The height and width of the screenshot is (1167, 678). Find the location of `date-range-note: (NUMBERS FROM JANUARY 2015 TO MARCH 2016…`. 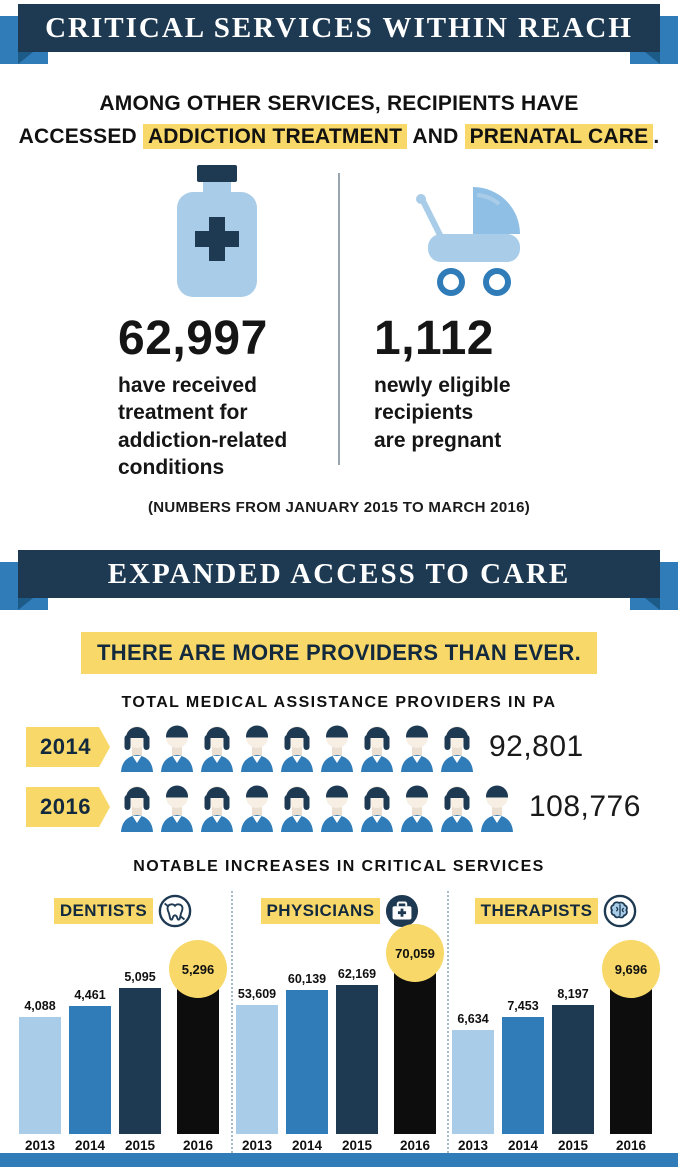

date-range-note: (NUMBERS FROM JANUARY 2015 TO MARCH 2016… is located at coordinates (339, 508).